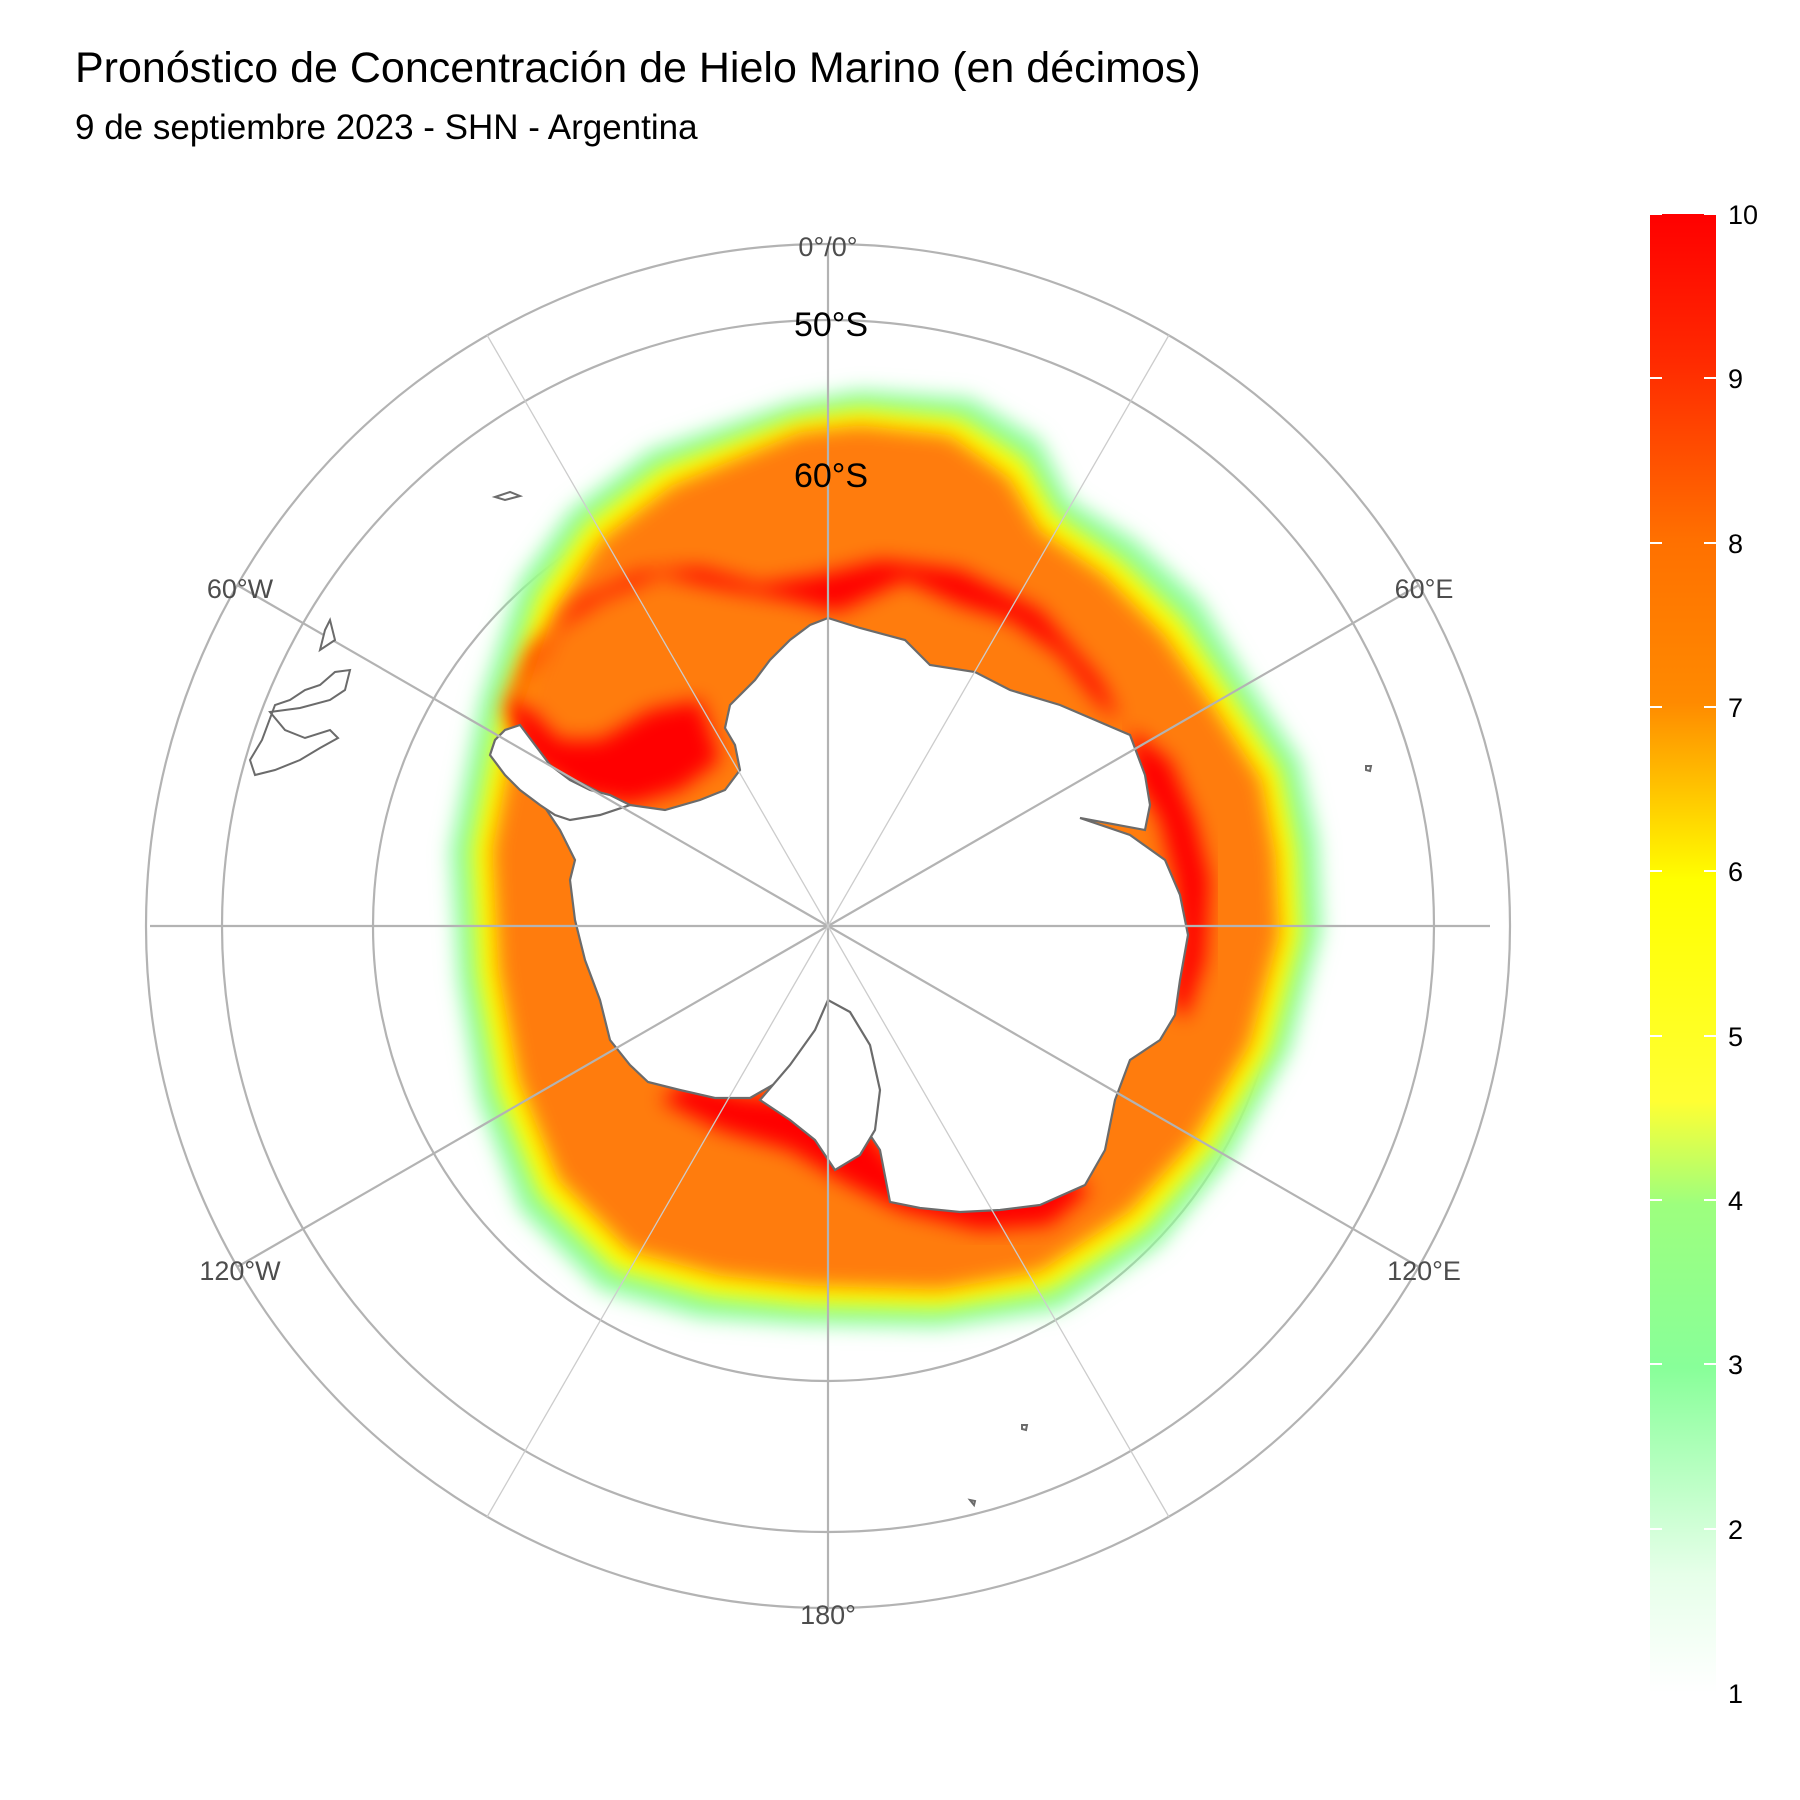 Image resolution: width=1800 pixels, height=1800 pixels. I want to click on south-america-tip, so click(300, 722).